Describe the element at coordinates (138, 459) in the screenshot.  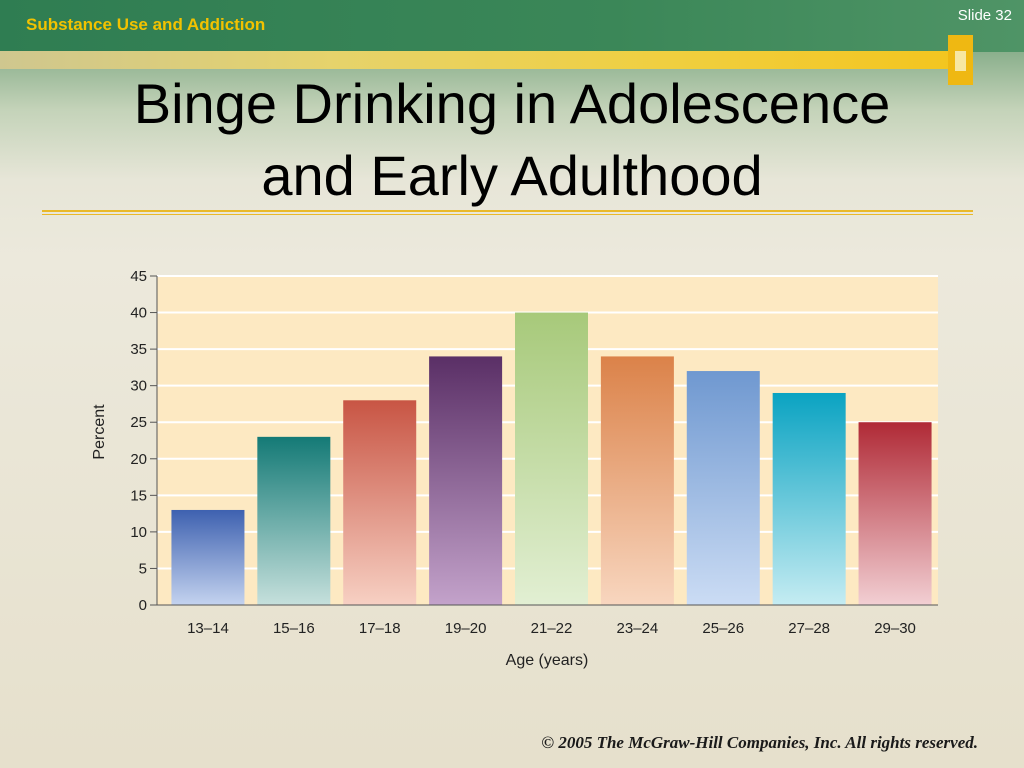
I see `y-tick-label: 20` at that location.